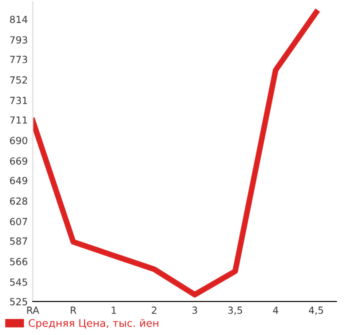 This screenshot has width=345, height=335. I want to click on y-tick-label: 649, so click(19, 180).